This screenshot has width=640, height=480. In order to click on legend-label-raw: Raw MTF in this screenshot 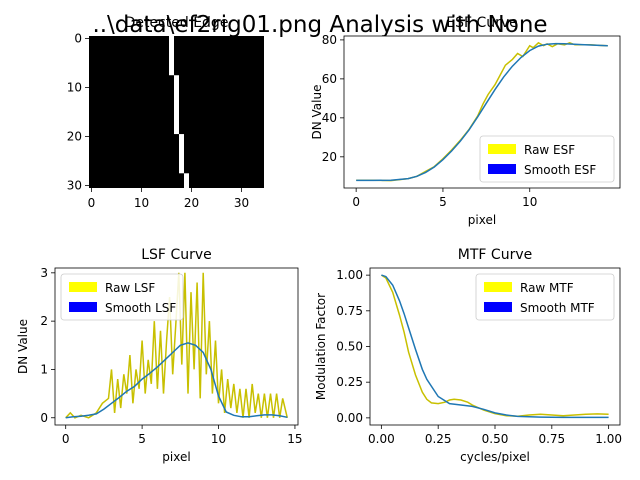, I will do `click(547, 288)`.